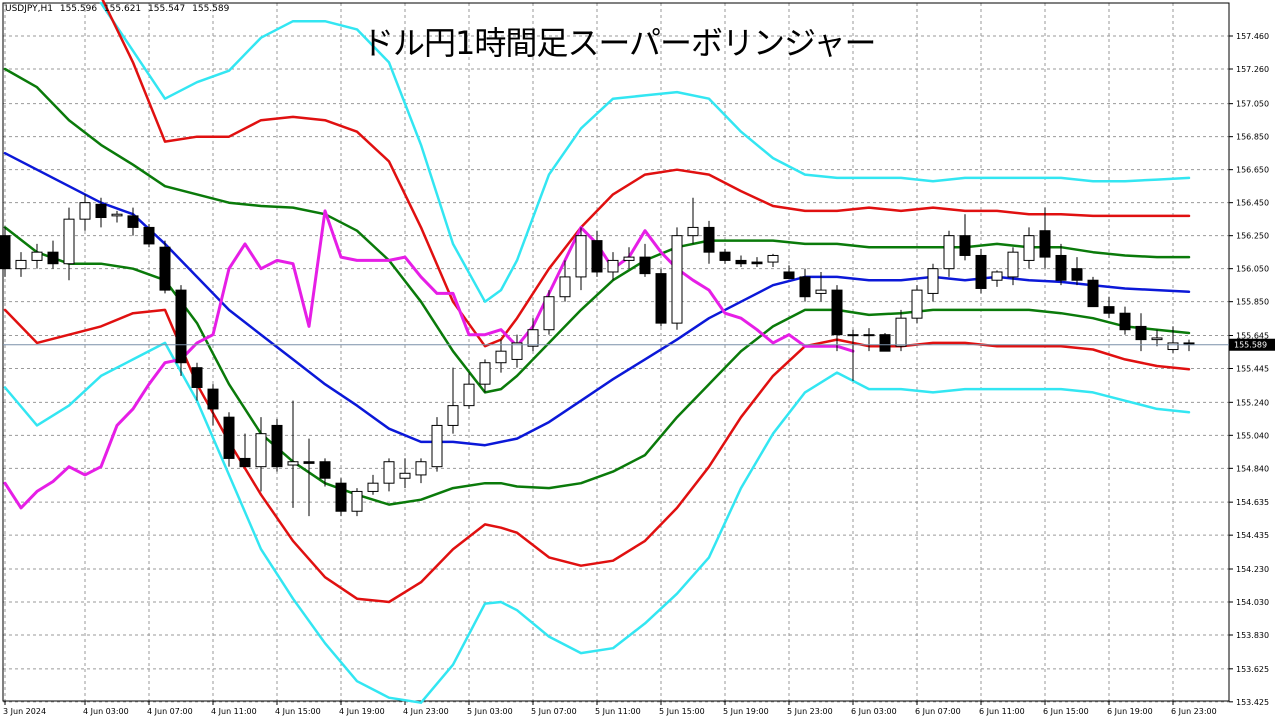  Describe the element at coordinates (874, 711) in the screenshot. I see `x-tick-label: 6 Jun 03:00` at that location.